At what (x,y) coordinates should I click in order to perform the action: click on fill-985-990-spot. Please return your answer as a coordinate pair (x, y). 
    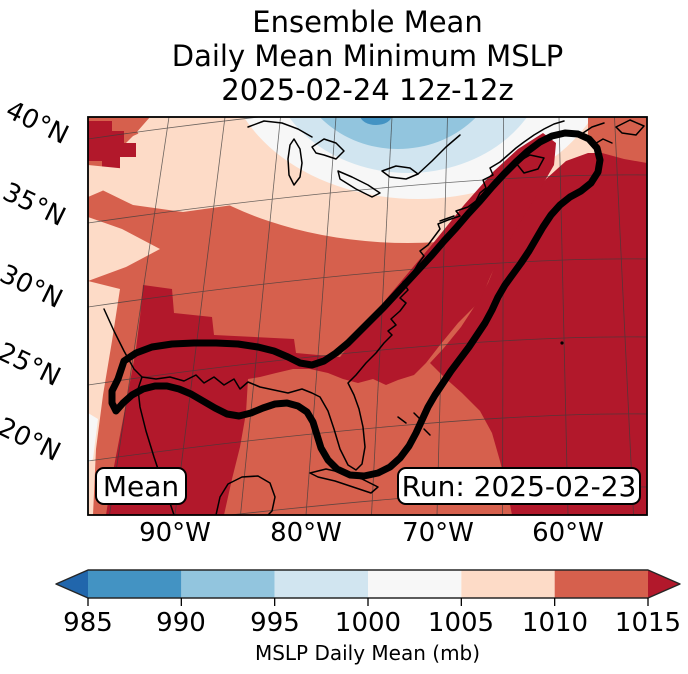
    Looking at the image, I should click on (376, 121).